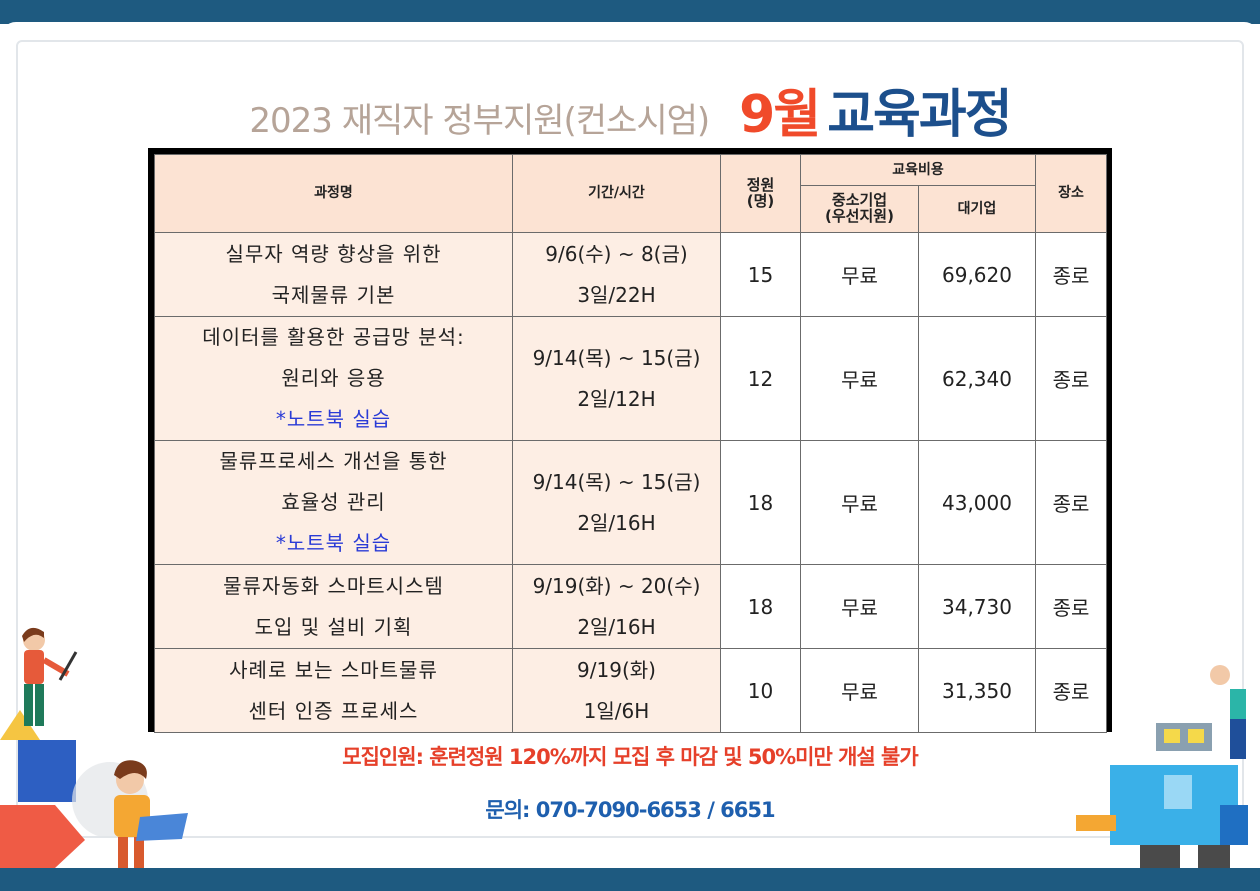  What do you see at coordinates (616, 398) in the screenshot?
I see `period-line: 2일/12H` at bounding box center [616, 398].